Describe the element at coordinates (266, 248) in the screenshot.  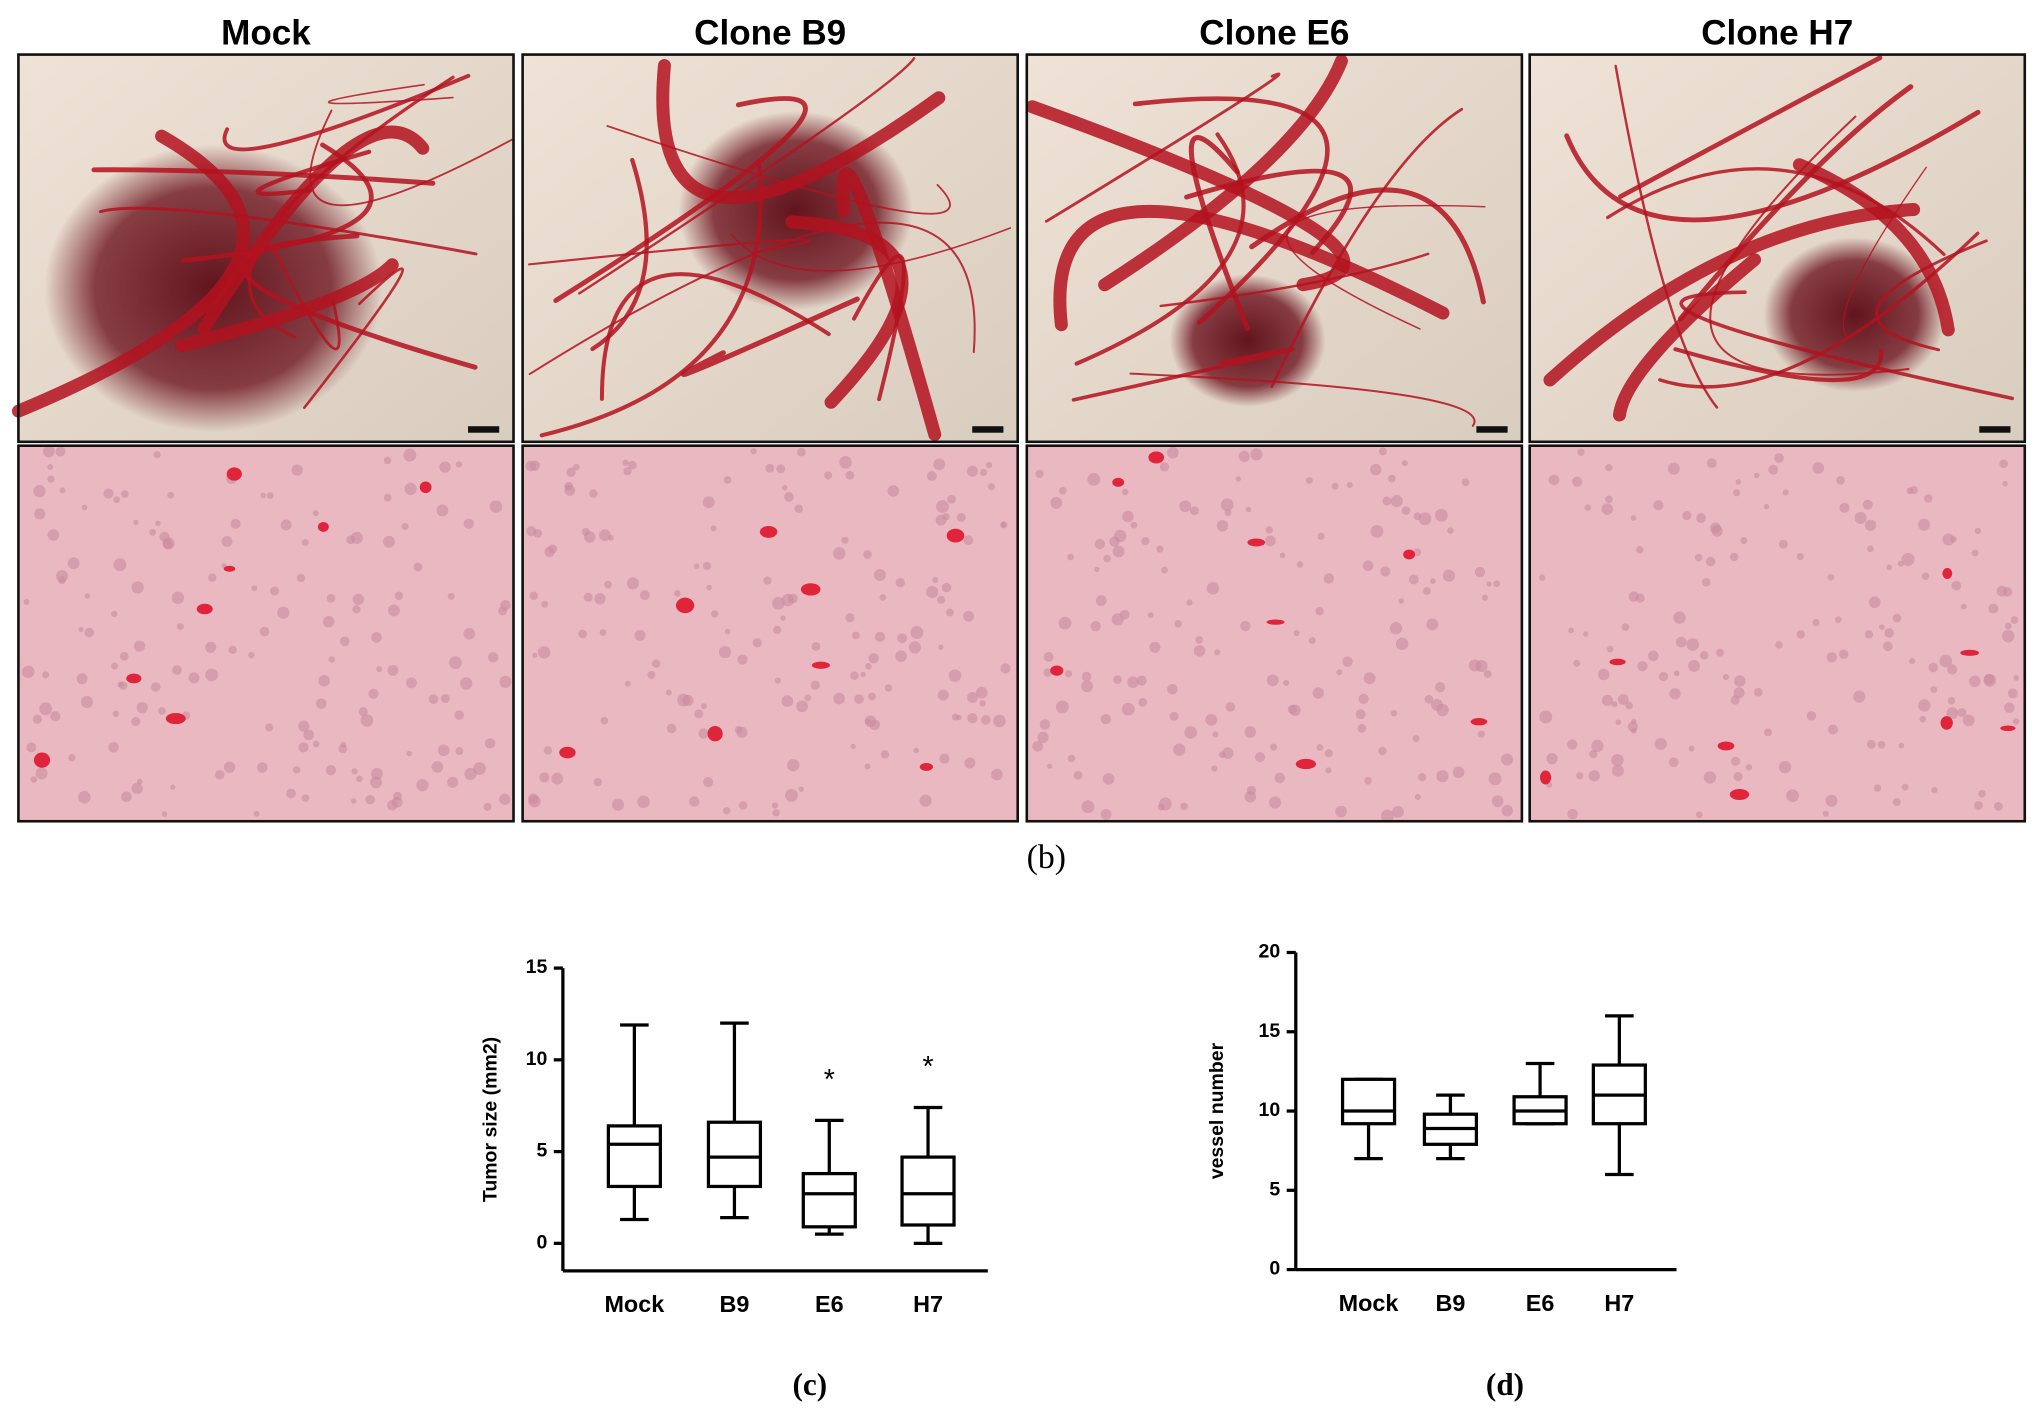
I see `photo-frame` at that location.